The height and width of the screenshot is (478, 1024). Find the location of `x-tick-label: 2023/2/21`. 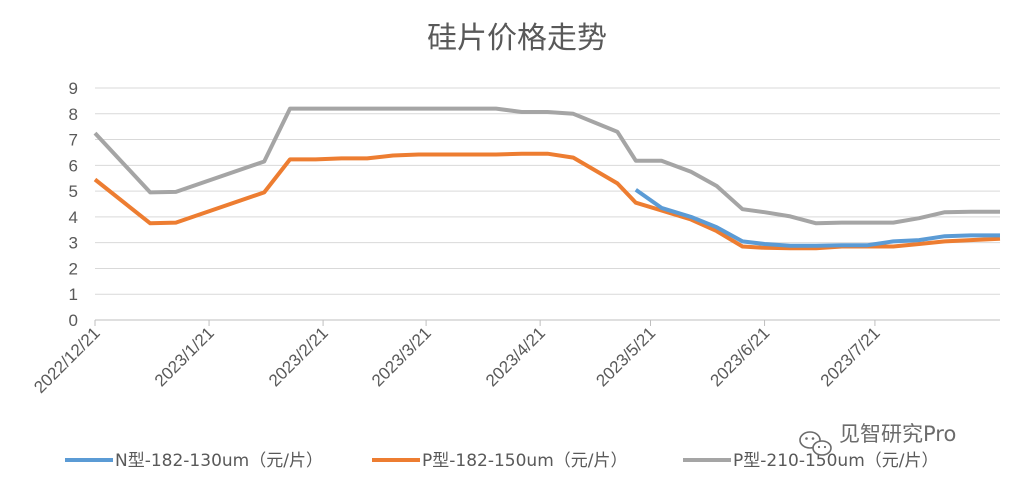

x-tick-label: 2023/2/21 is located at coordinates (298, 356).